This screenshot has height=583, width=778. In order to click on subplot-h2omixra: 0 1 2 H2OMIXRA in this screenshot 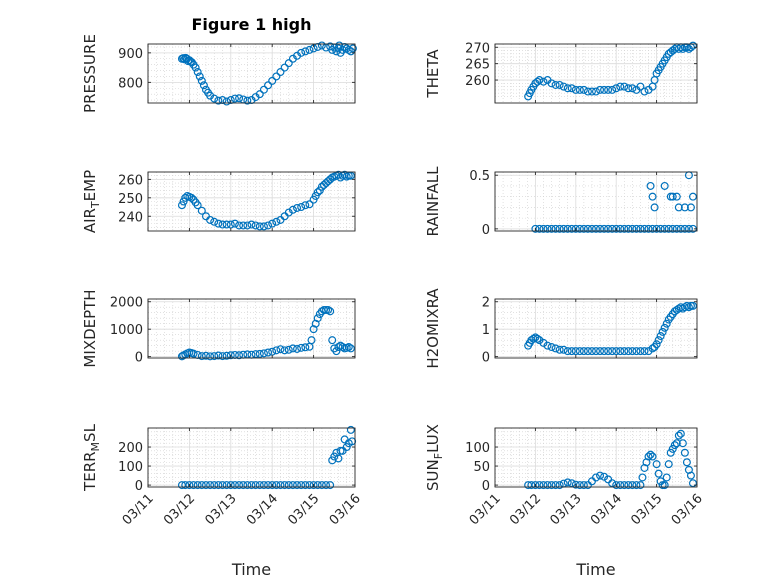, I will do `click(561, 328)`.